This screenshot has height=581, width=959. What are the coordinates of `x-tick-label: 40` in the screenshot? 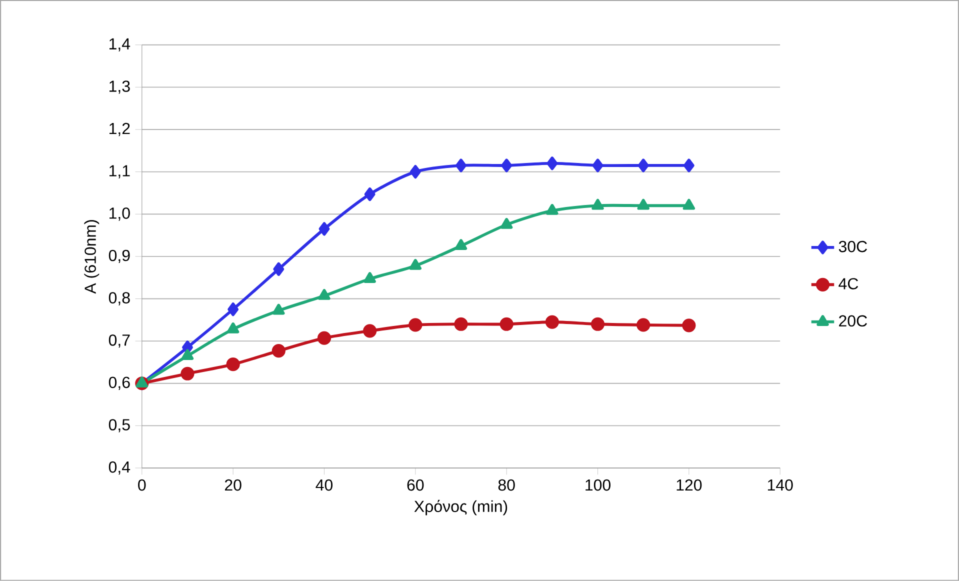 It's located at (324, 485).